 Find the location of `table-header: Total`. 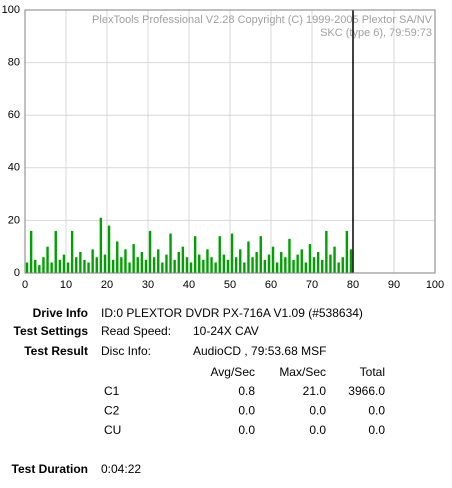

table-header: Total is located at coordinates (372, 372).